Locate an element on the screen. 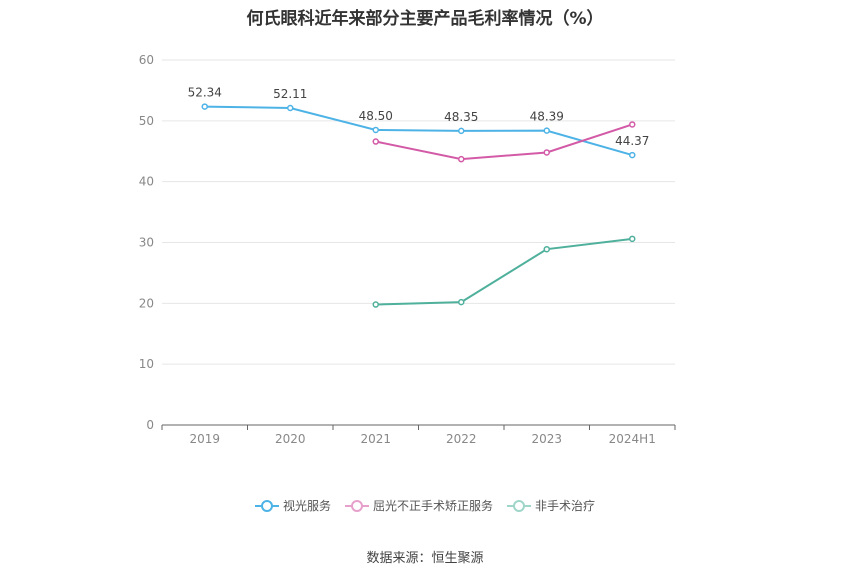  legend-item-vision-service: 视光服务 is located at coordinates (292, 505).